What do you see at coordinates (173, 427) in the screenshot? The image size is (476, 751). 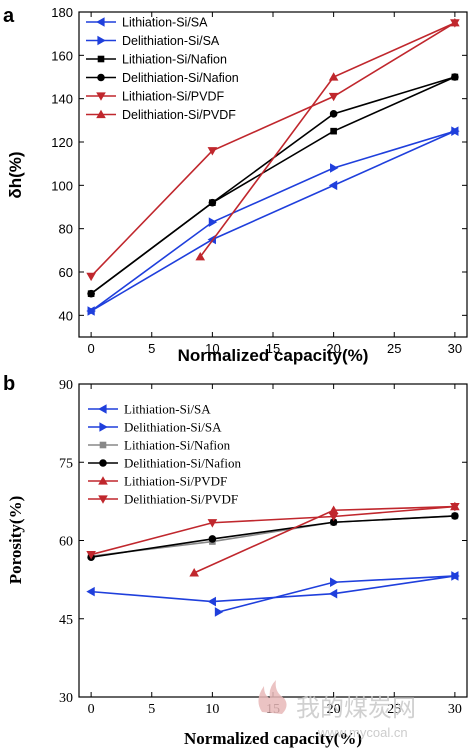 I see `legend-label: Delithiation-Si/SA` at bounding box center [173, 427].